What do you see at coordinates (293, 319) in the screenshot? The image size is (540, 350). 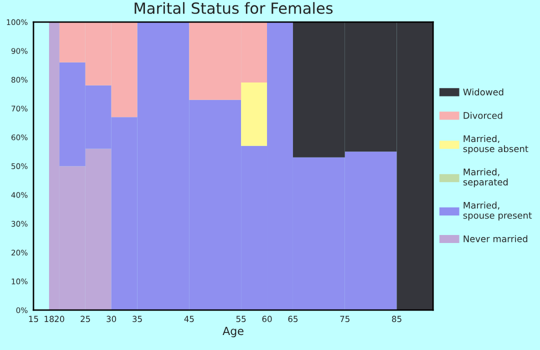 I see `x-tick-label: 65` at bounding box center [293, 319].